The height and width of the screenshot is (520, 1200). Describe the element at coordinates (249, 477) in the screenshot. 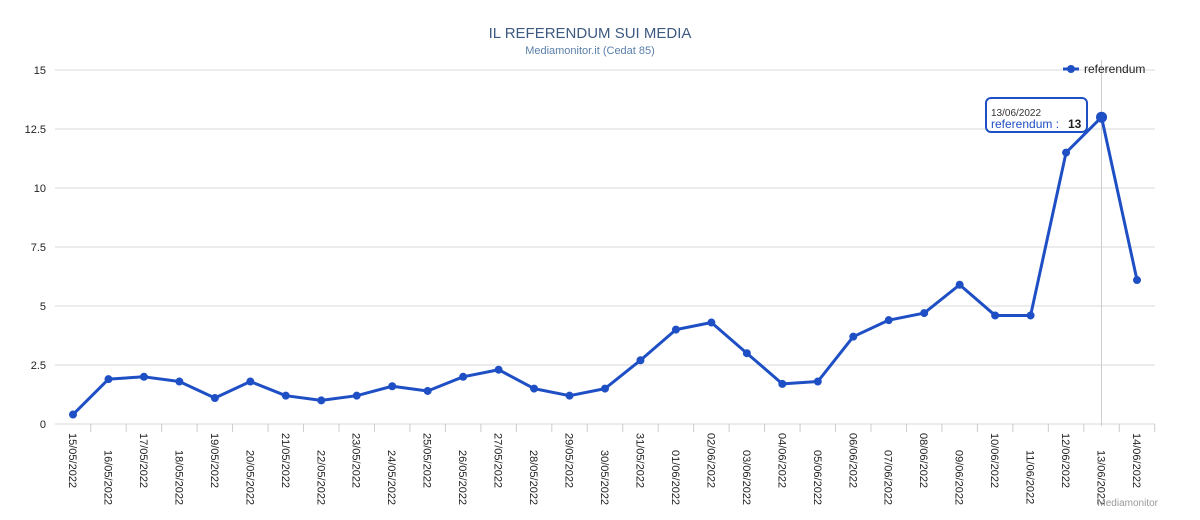

I see `x-tick-label: 20/05/2022` at that location.